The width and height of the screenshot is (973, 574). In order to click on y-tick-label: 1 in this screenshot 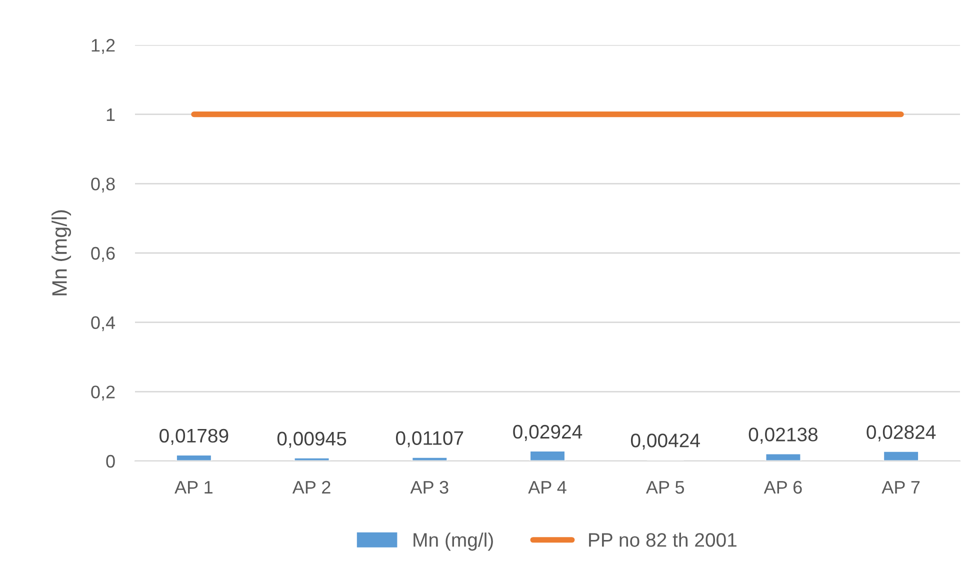, I will do `click(110, 114)`.